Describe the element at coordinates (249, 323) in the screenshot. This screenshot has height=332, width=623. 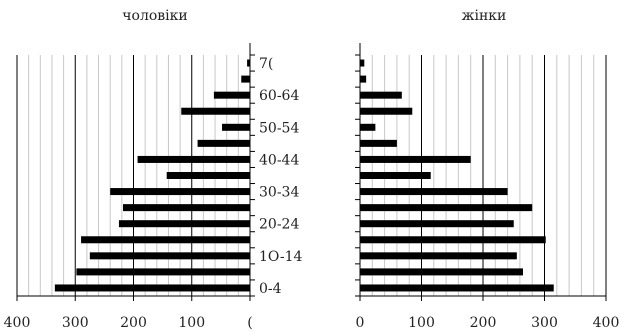
I see `left-tick-label: (` at that location.